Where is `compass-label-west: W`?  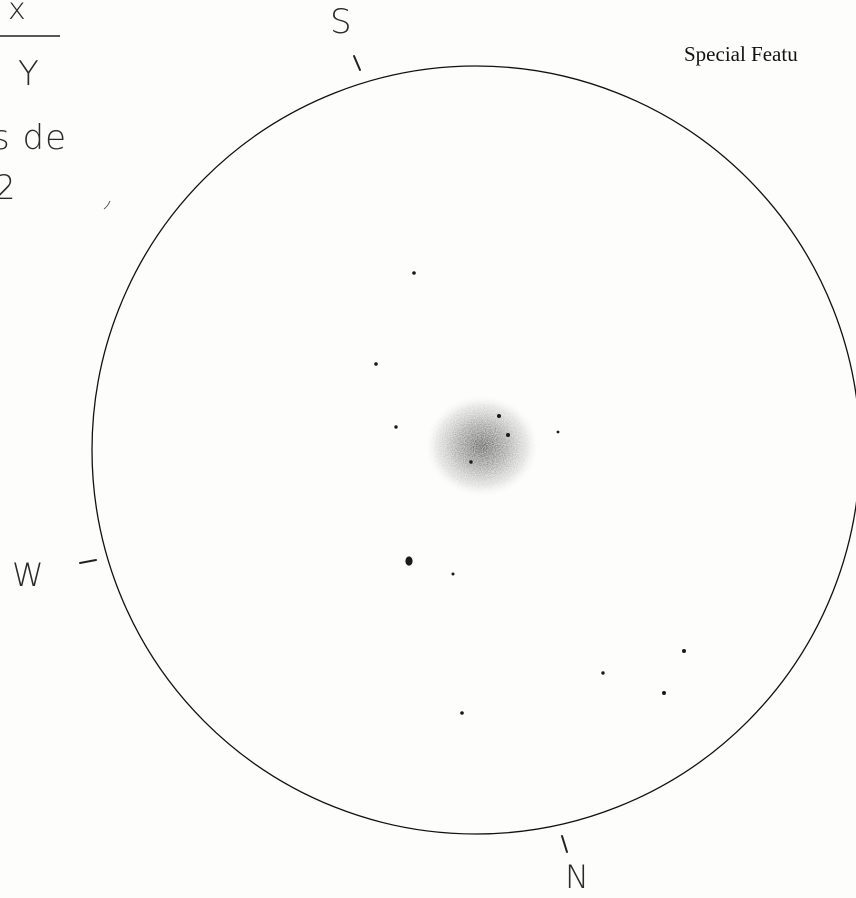 compass-label-west: W is located at coordinates (28, 575).